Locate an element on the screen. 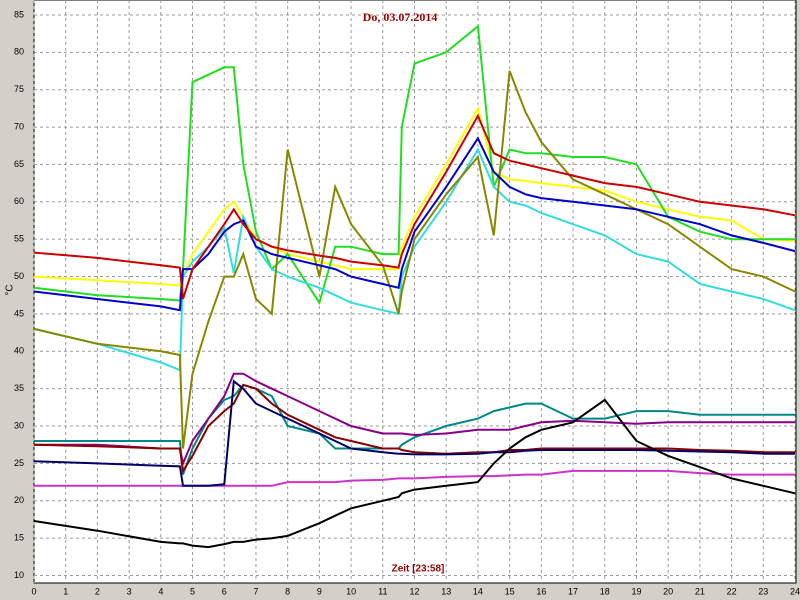 This screenshot has width=800, height=600. x-tick-label: 16 is located at coordinates (541, 591).